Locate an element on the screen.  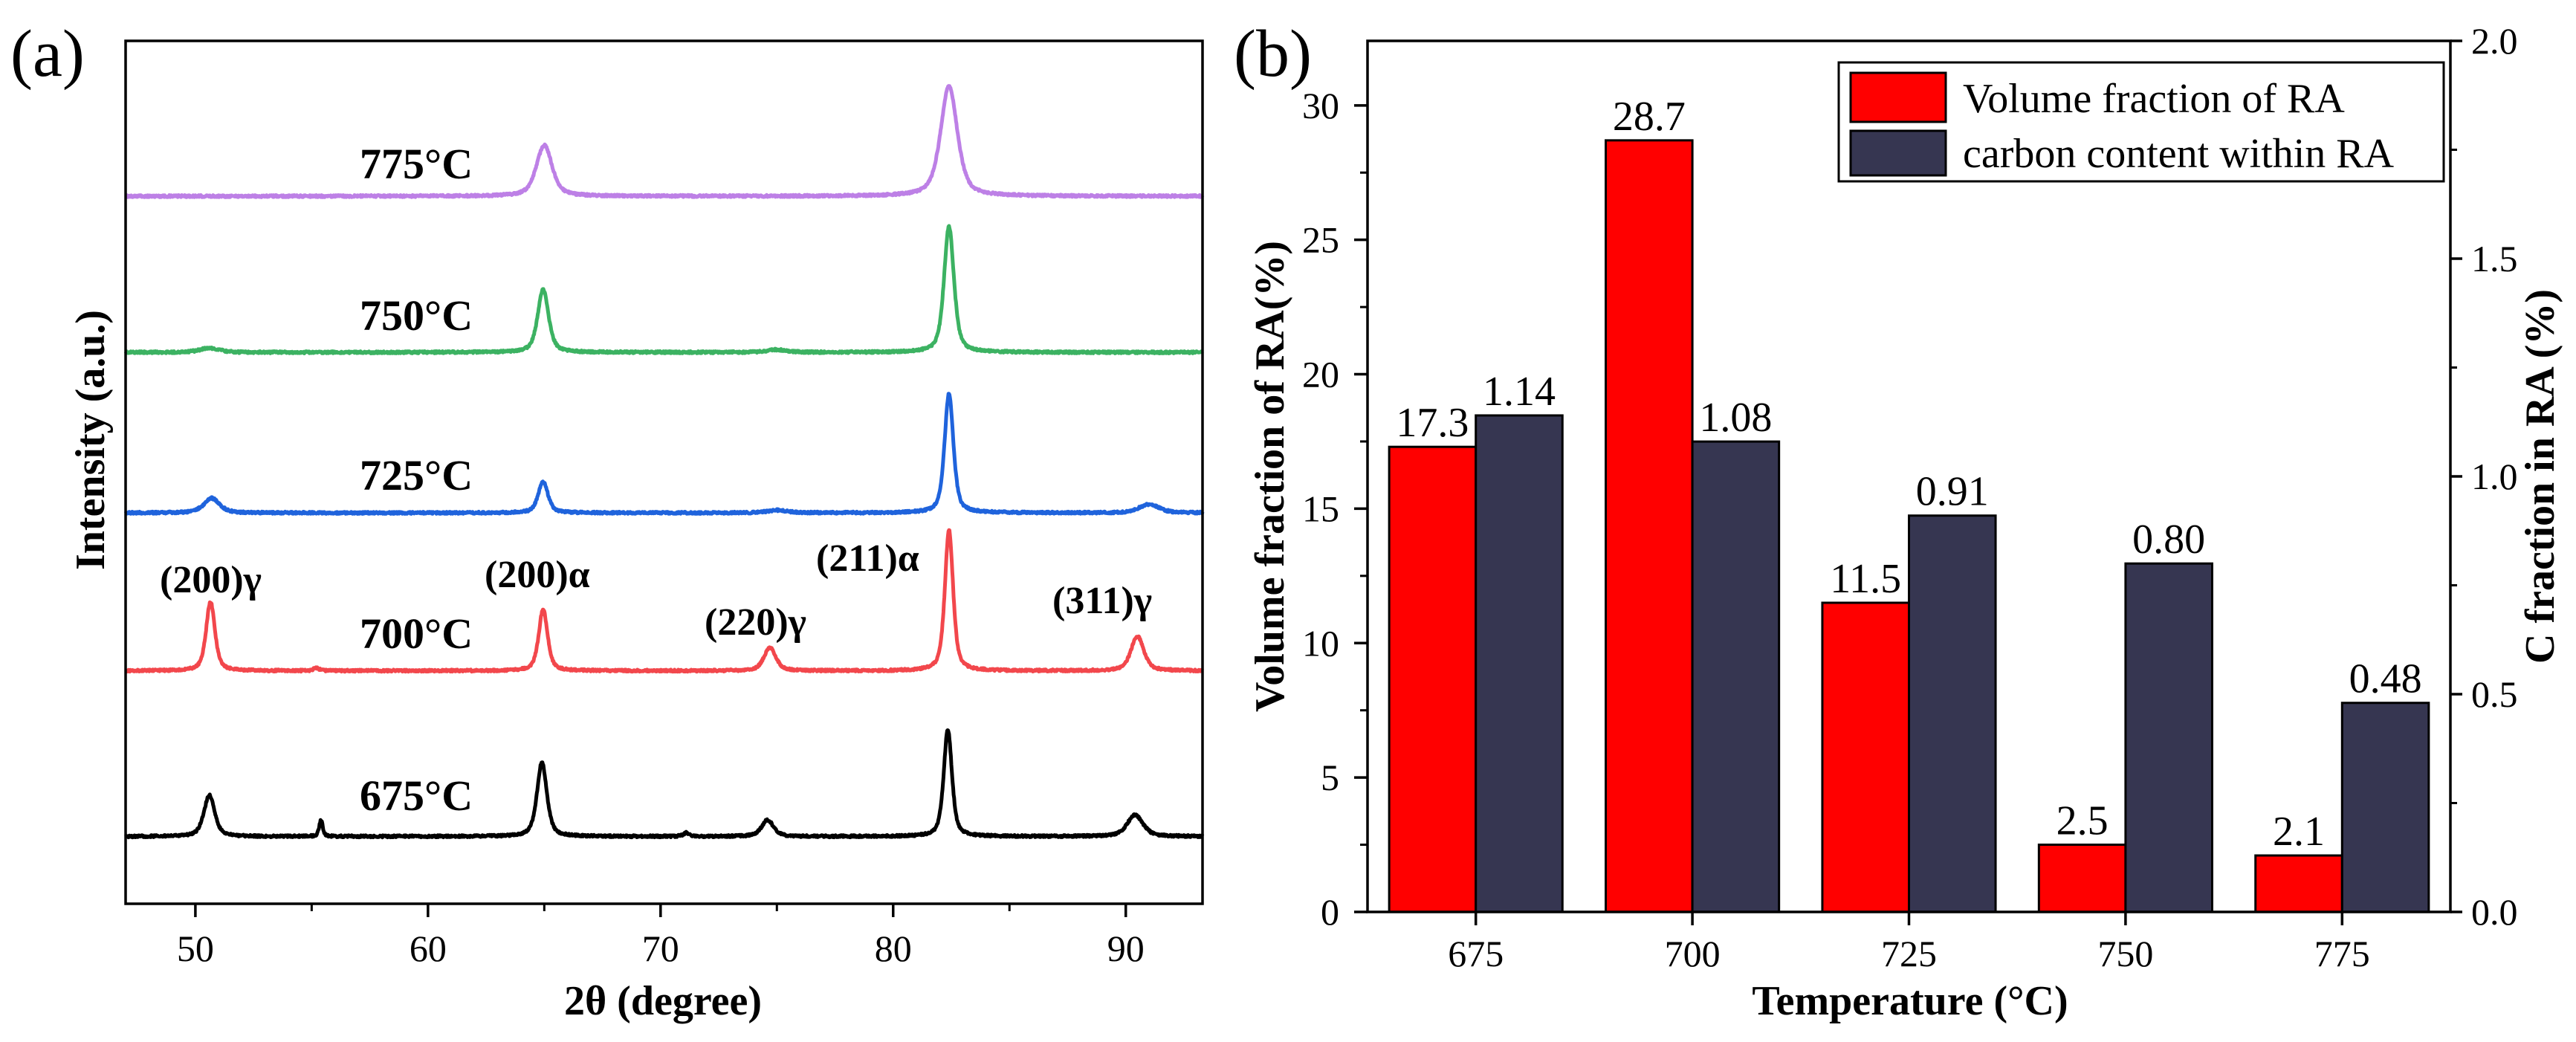
volume-fraction-of-ra-value-label: 11.5 is located at coordinates (1865, 579).